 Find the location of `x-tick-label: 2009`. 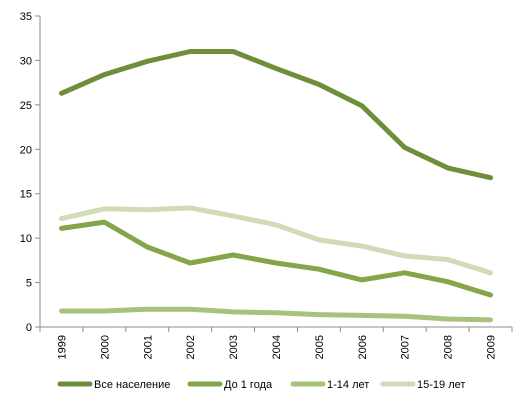

x-tick-label: 2009 is located at coordinates (492, 347).